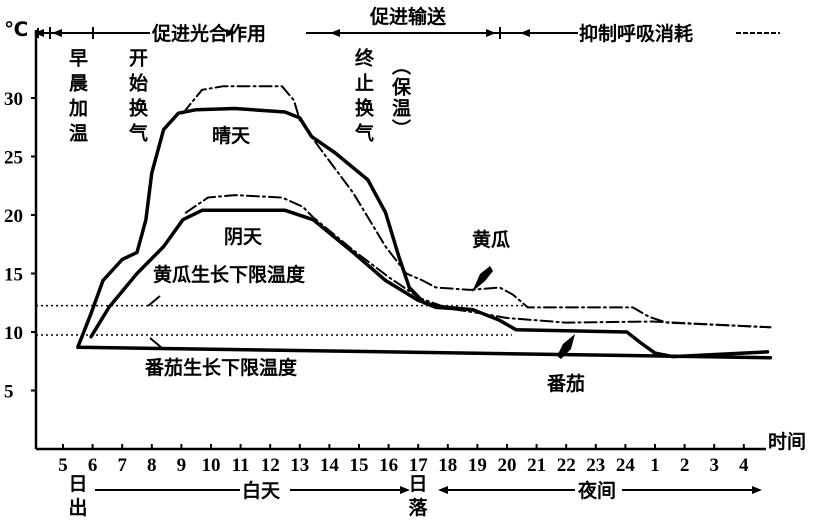 This screenshot has height=522, width=816. What do you see at coordinates (77, 507) in the screenshot?
I see `svg-text: 出` at bounding box center [77, 507].